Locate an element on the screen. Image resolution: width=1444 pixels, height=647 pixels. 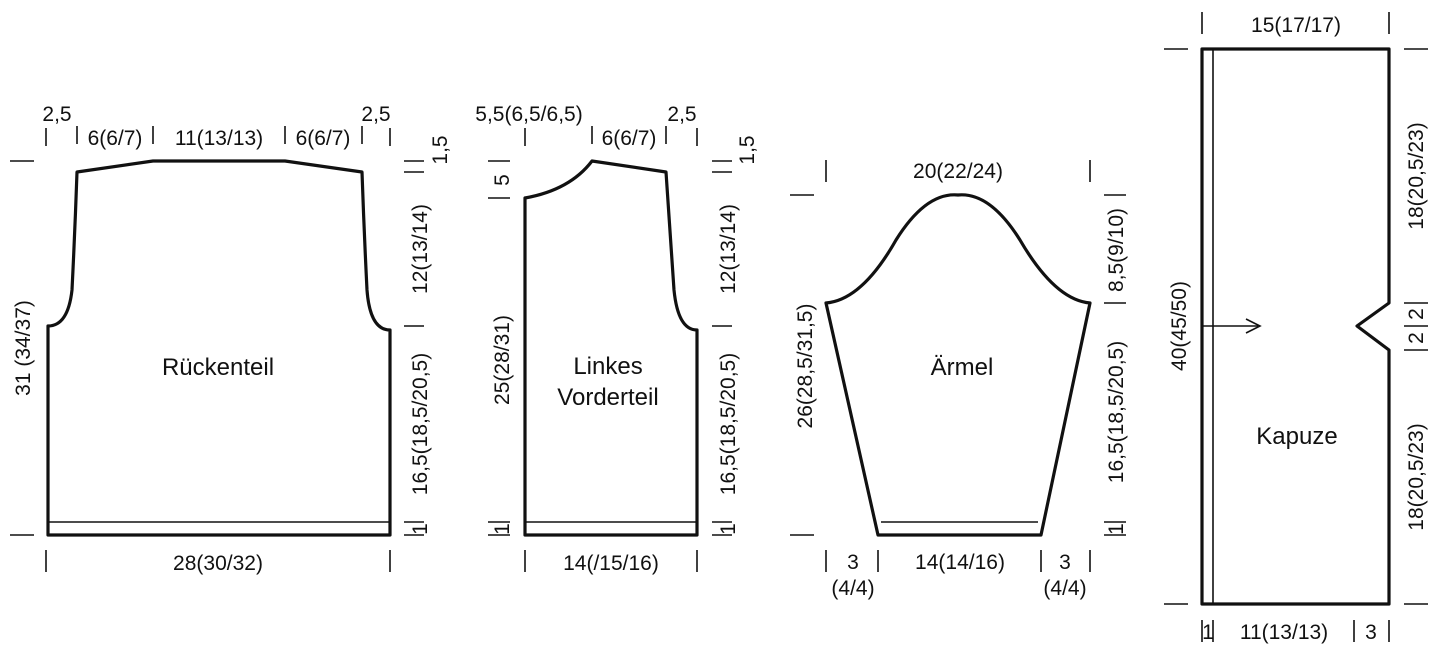
back-label: Rückenteil is located at coordinates (218, 367).